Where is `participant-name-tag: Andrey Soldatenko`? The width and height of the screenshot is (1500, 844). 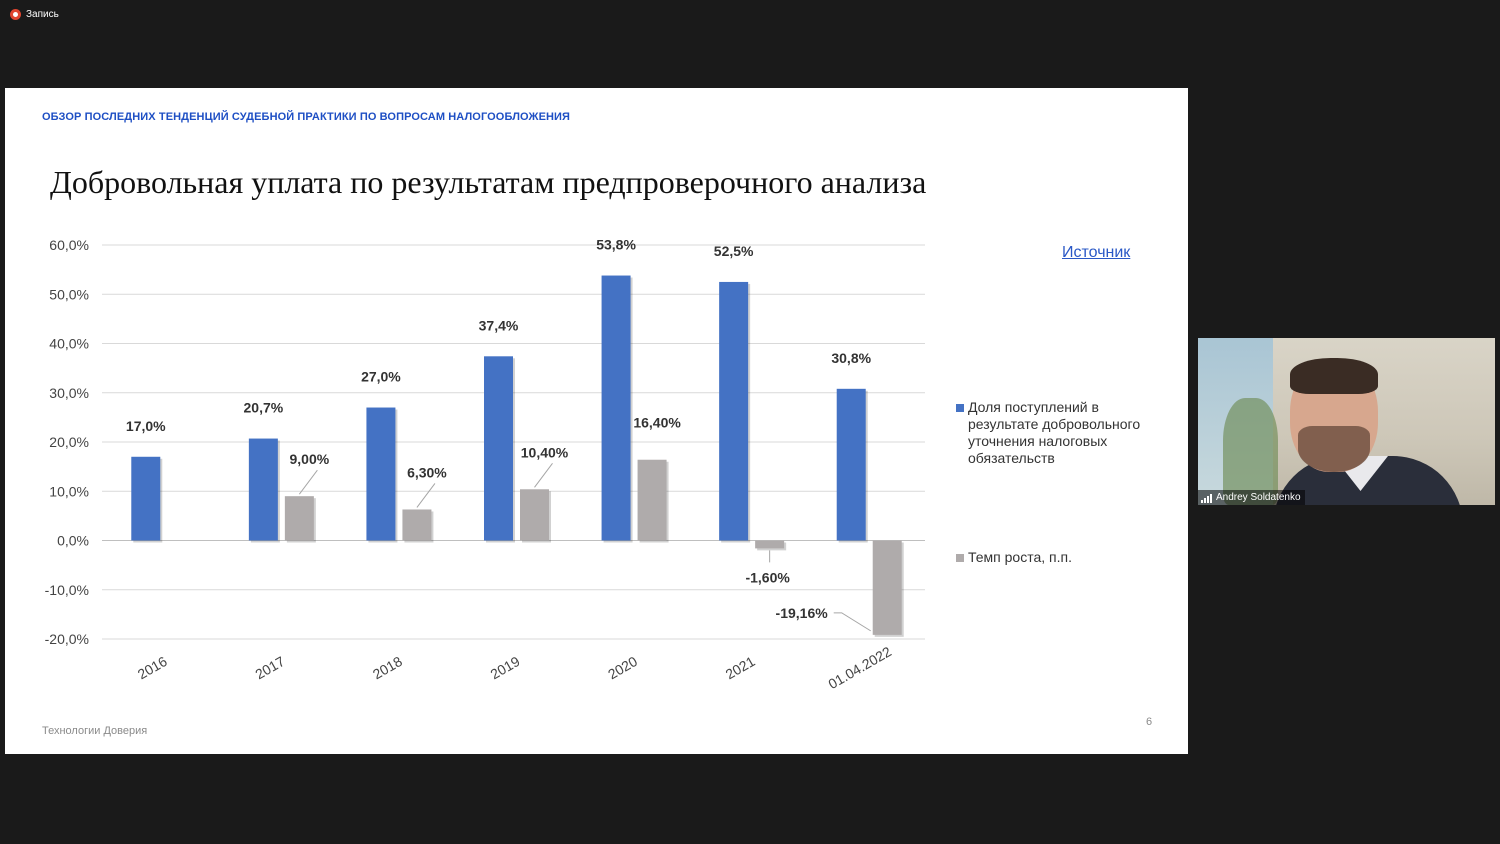
participant-name-tag: Andrey Soldatenko is located at coordinates (1251, 497).